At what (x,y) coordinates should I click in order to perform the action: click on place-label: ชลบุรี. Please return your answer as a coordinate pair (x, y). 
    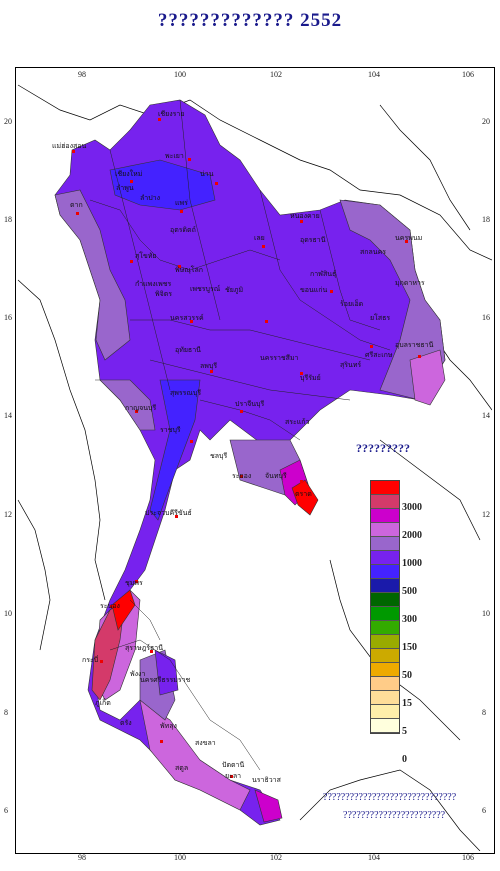
    Looking at the image, I should click on (218, 456).